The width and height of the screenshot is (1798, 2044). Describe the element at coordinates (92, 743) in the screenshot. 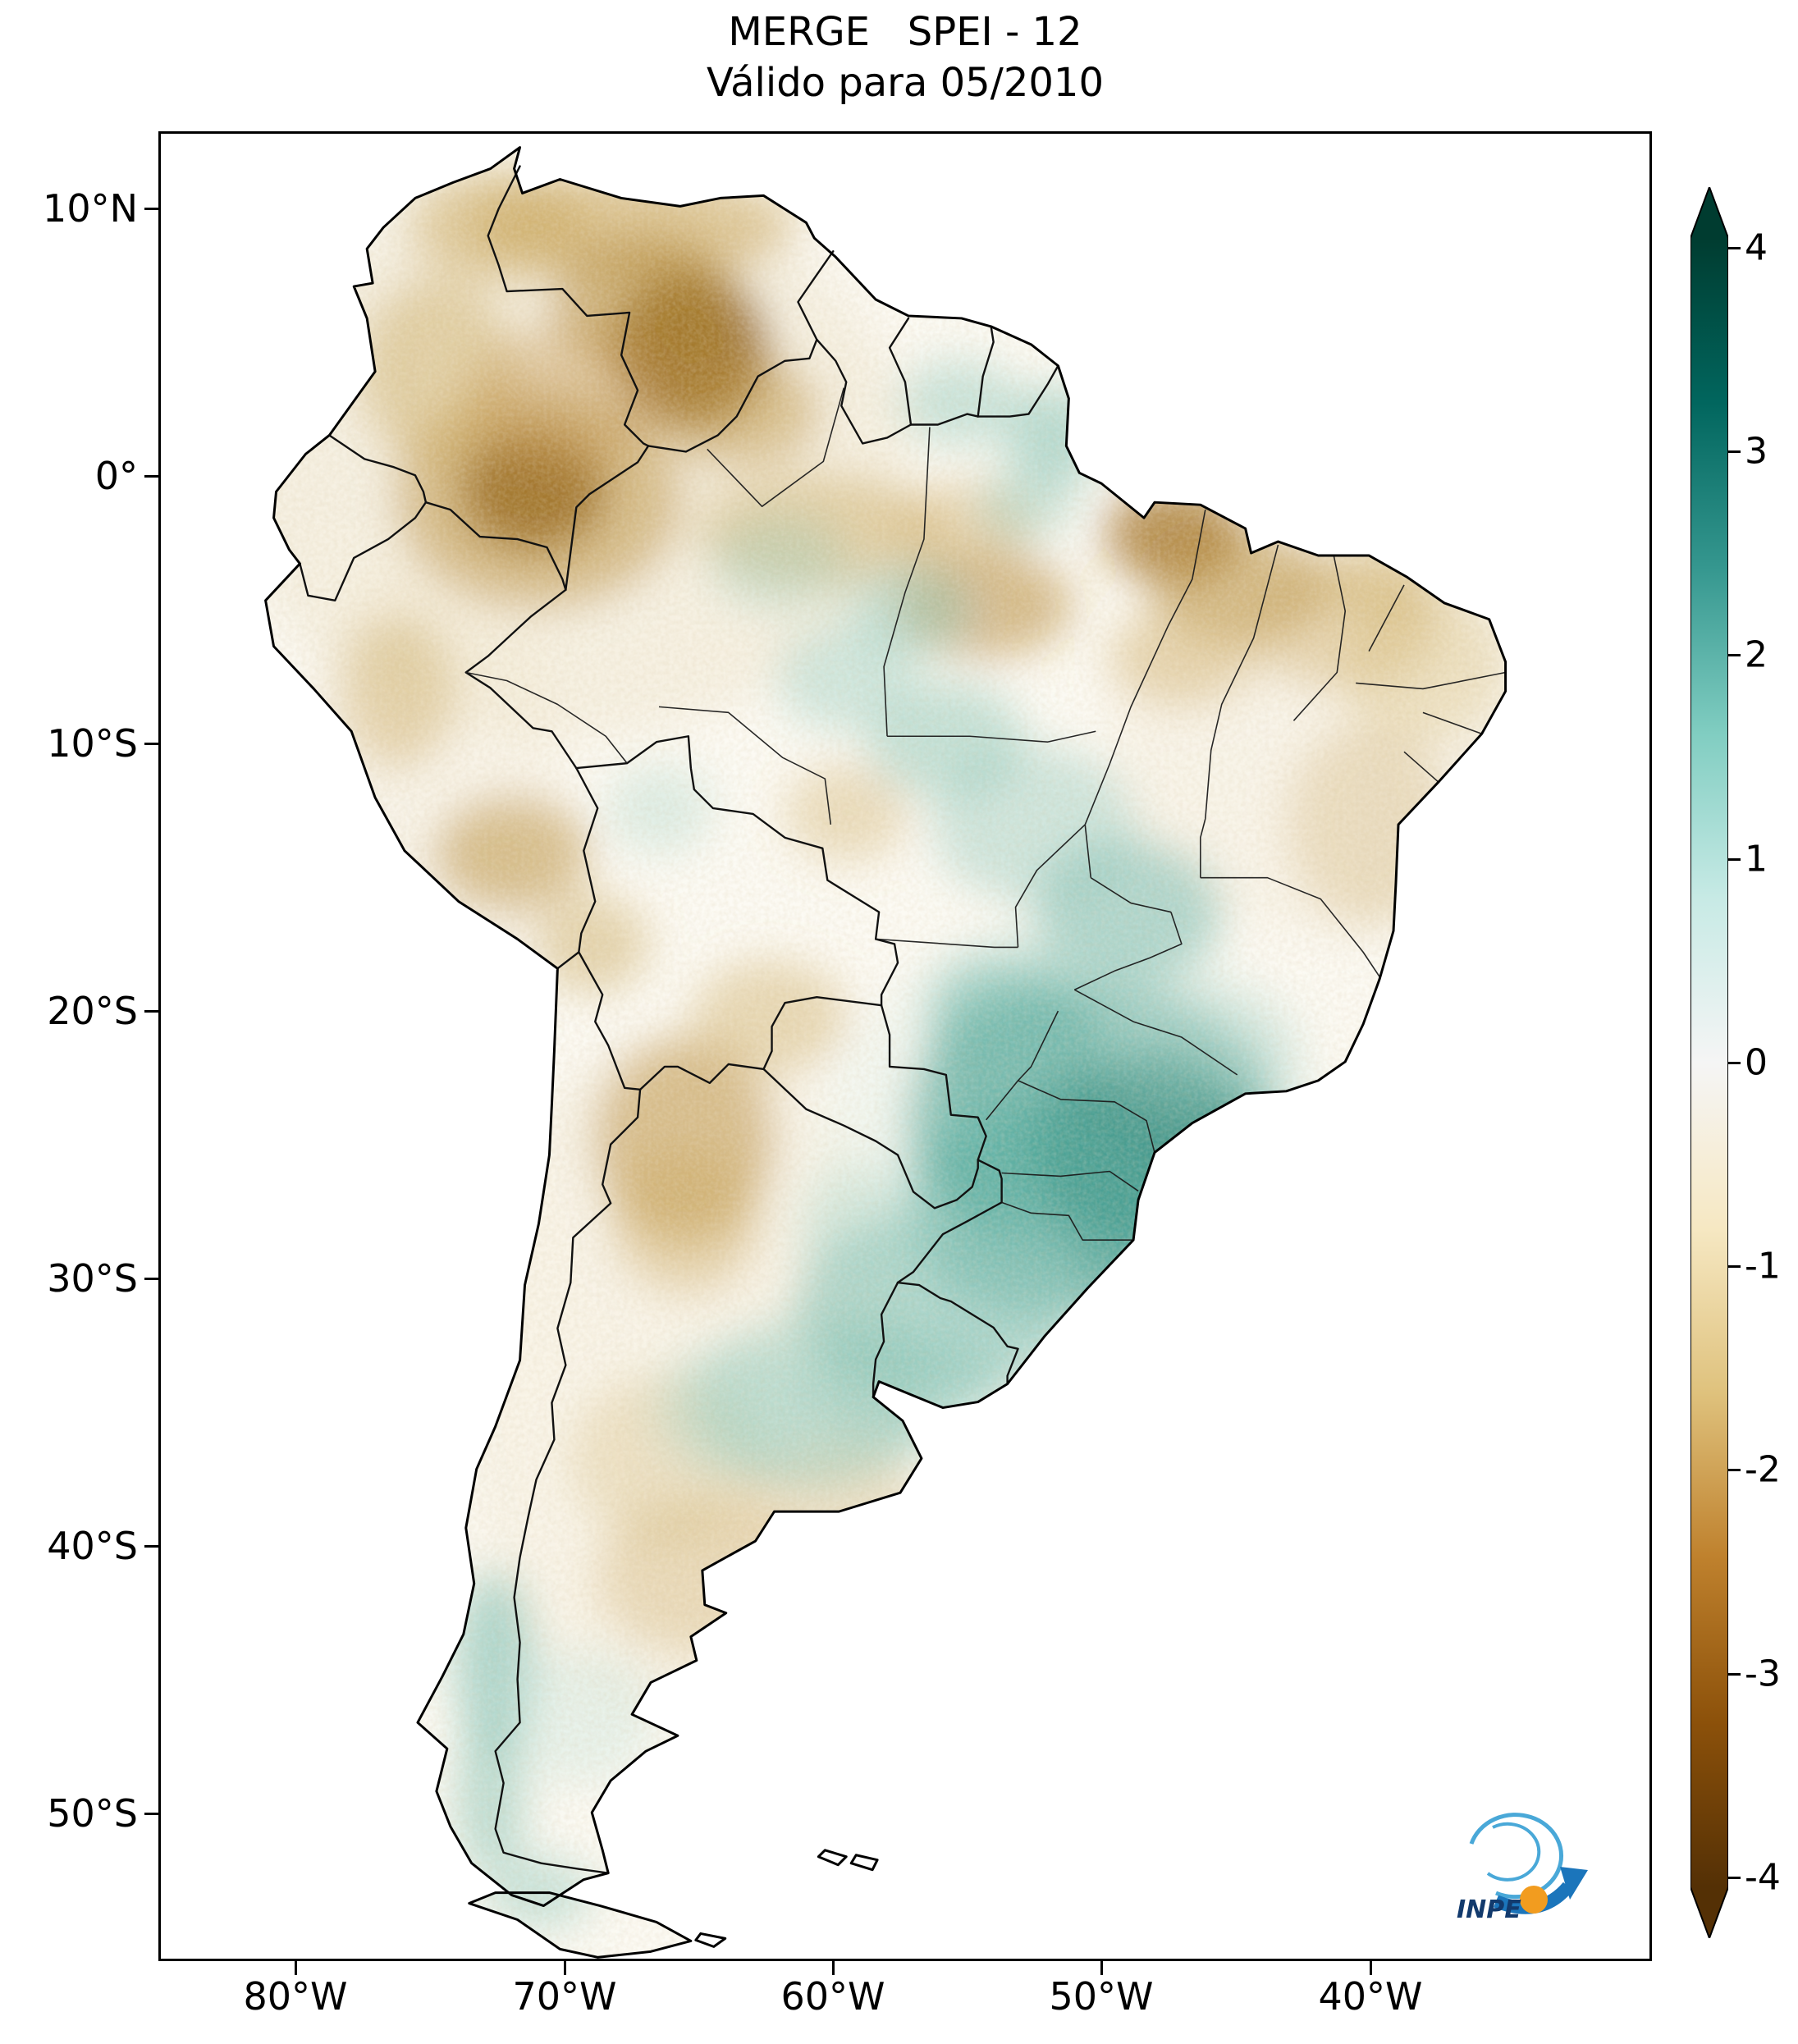

I see `y-tick-label: 10°S` at that location.